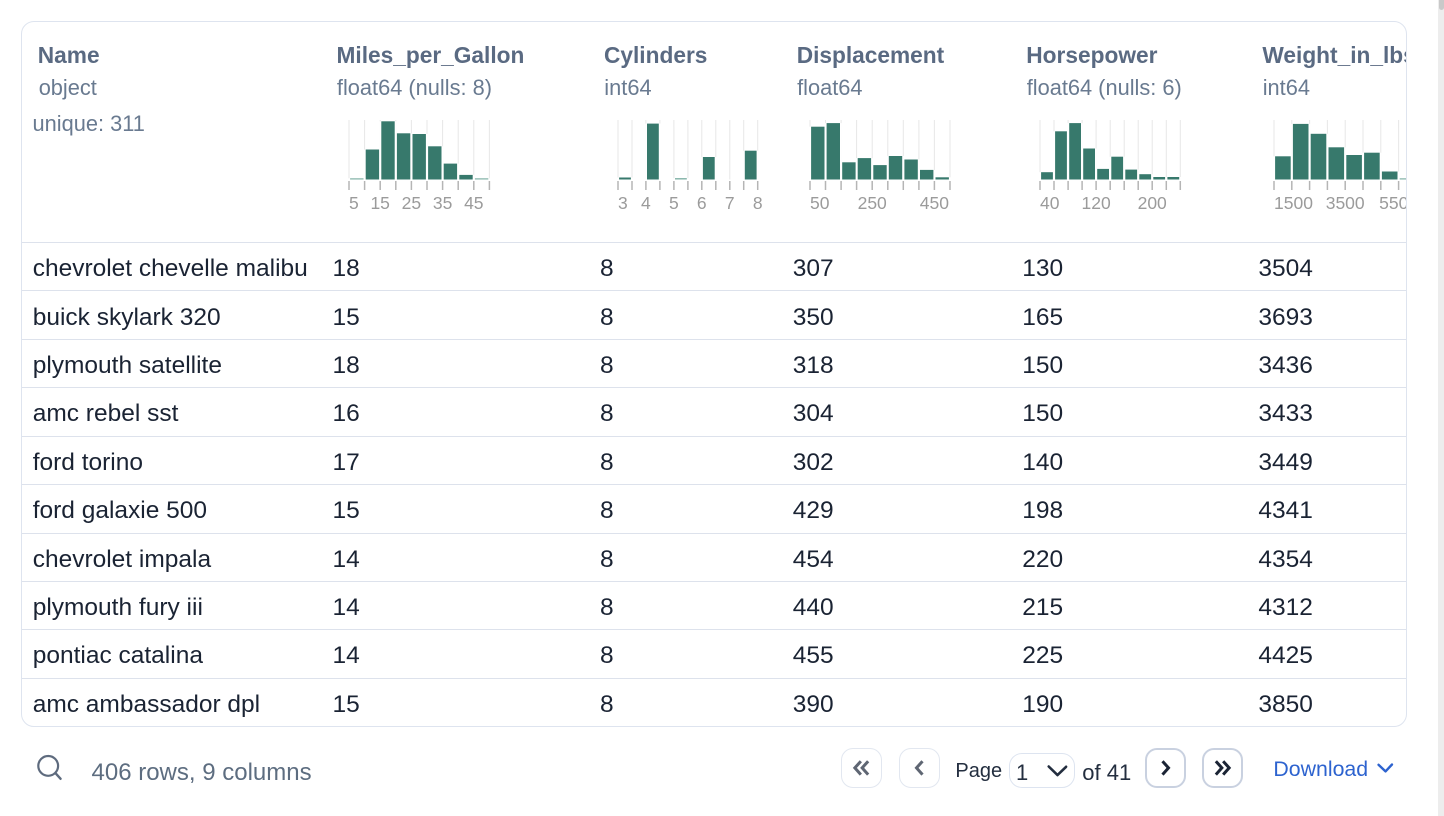 This screenshot has width=1444, height=816. What do you see at coordinates (1152, 203) in the screenshot?
I see `svg-text: 200` at bounding box center [1152, 203].